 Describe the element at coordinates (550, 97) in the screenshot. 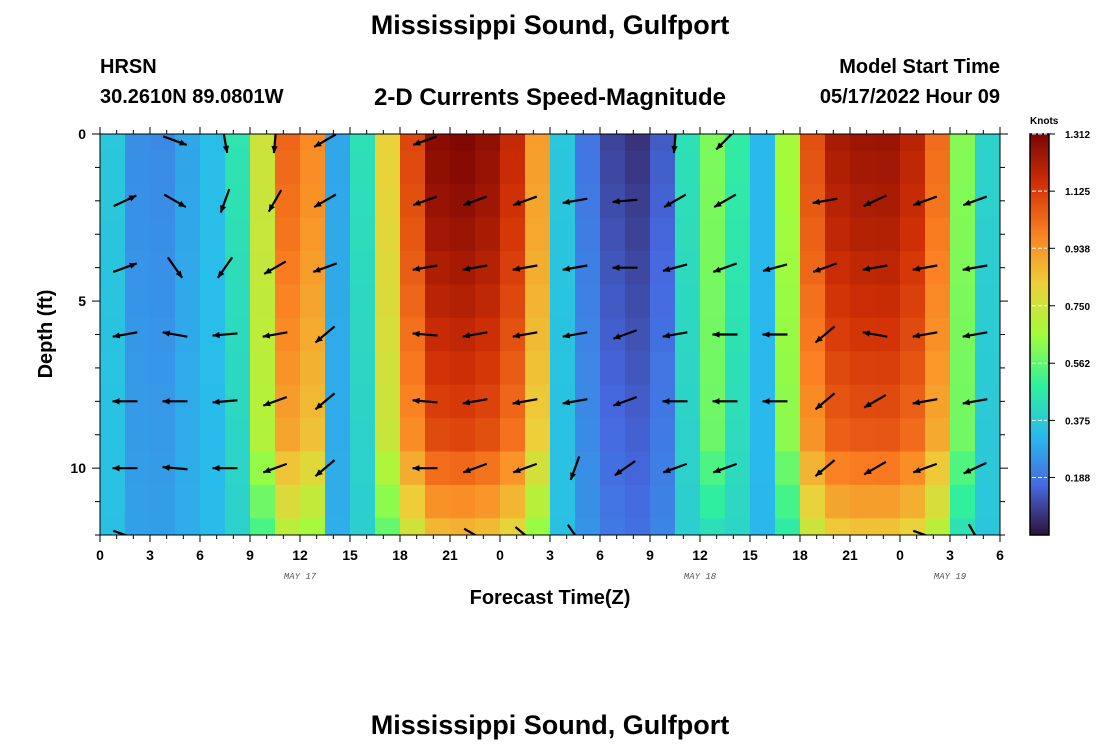

I see `chart-subtitle: 2-D Currents Speed-Magnitude` at that location.